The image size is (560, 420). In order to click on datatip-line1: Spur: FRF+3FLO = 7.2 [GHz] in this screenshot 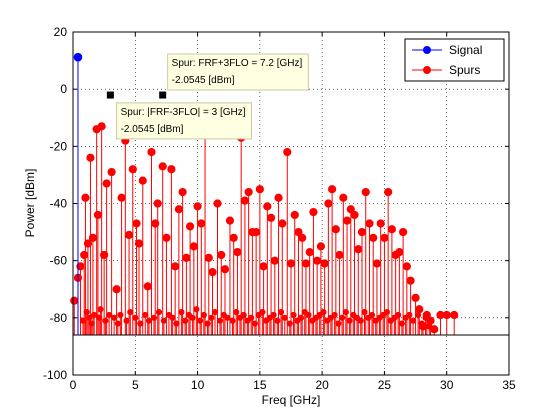, I will do `click(237, 63)`.